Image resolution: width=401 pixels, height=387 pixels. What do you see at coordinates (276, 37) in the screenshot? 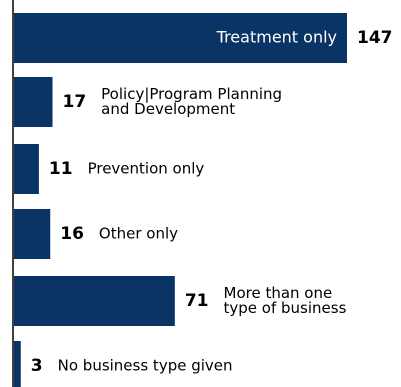
I see `category-label: Treatment only` at bounding box center [276, 37].